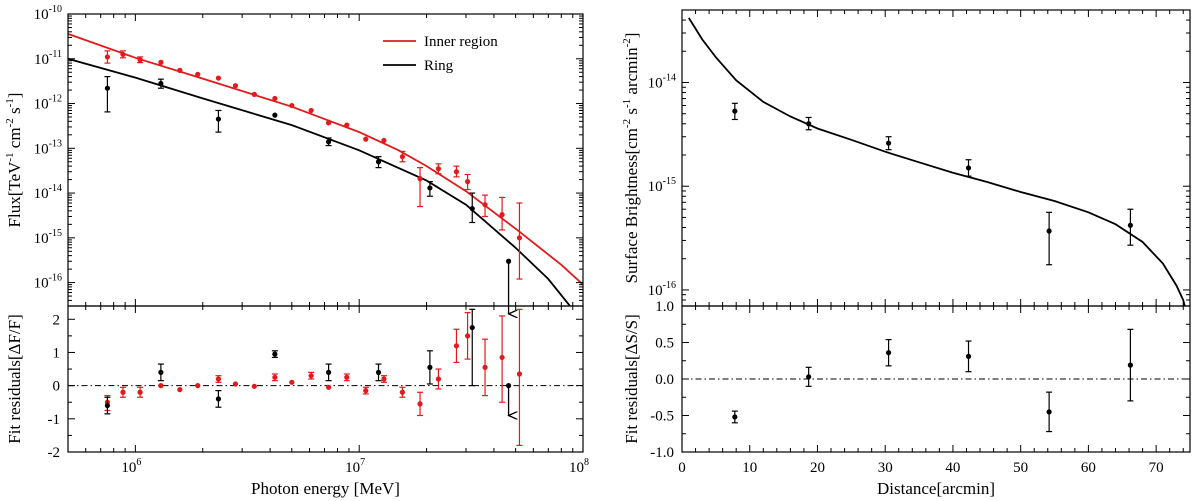  I want to click on legend-label-inner: Inner region, so click(461, 42).